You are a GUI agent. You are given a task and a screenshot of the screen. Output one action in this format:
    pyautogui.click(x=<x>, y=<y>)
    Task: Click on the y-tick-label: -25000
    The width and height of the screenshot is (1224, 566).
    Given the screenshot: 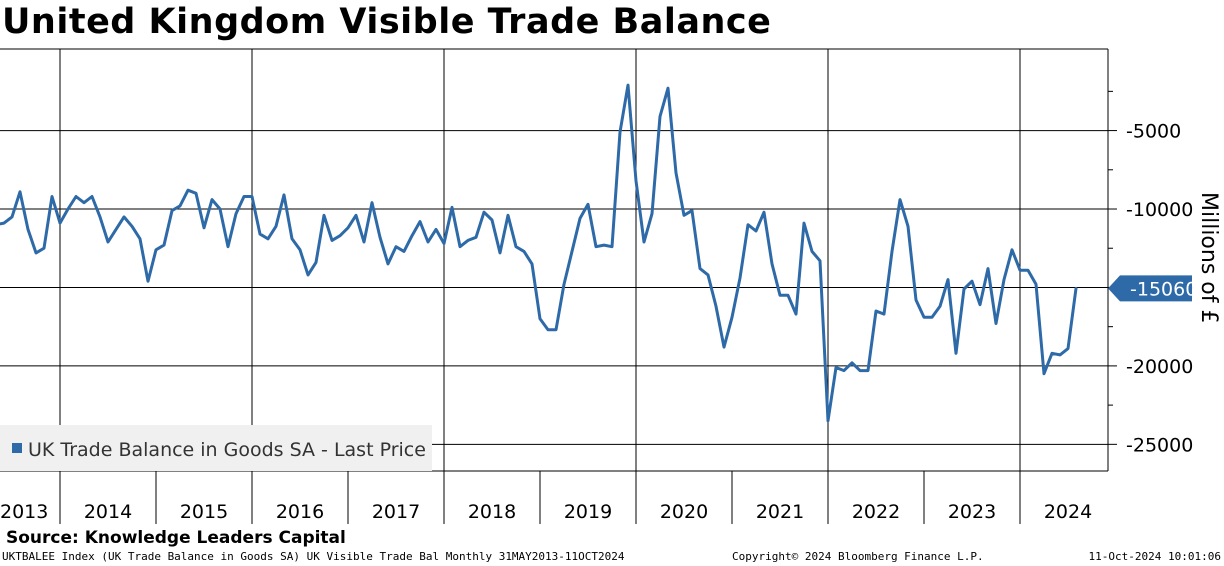 What is the action you would take?
    pyautogui.click(x=1159, y=445)
    